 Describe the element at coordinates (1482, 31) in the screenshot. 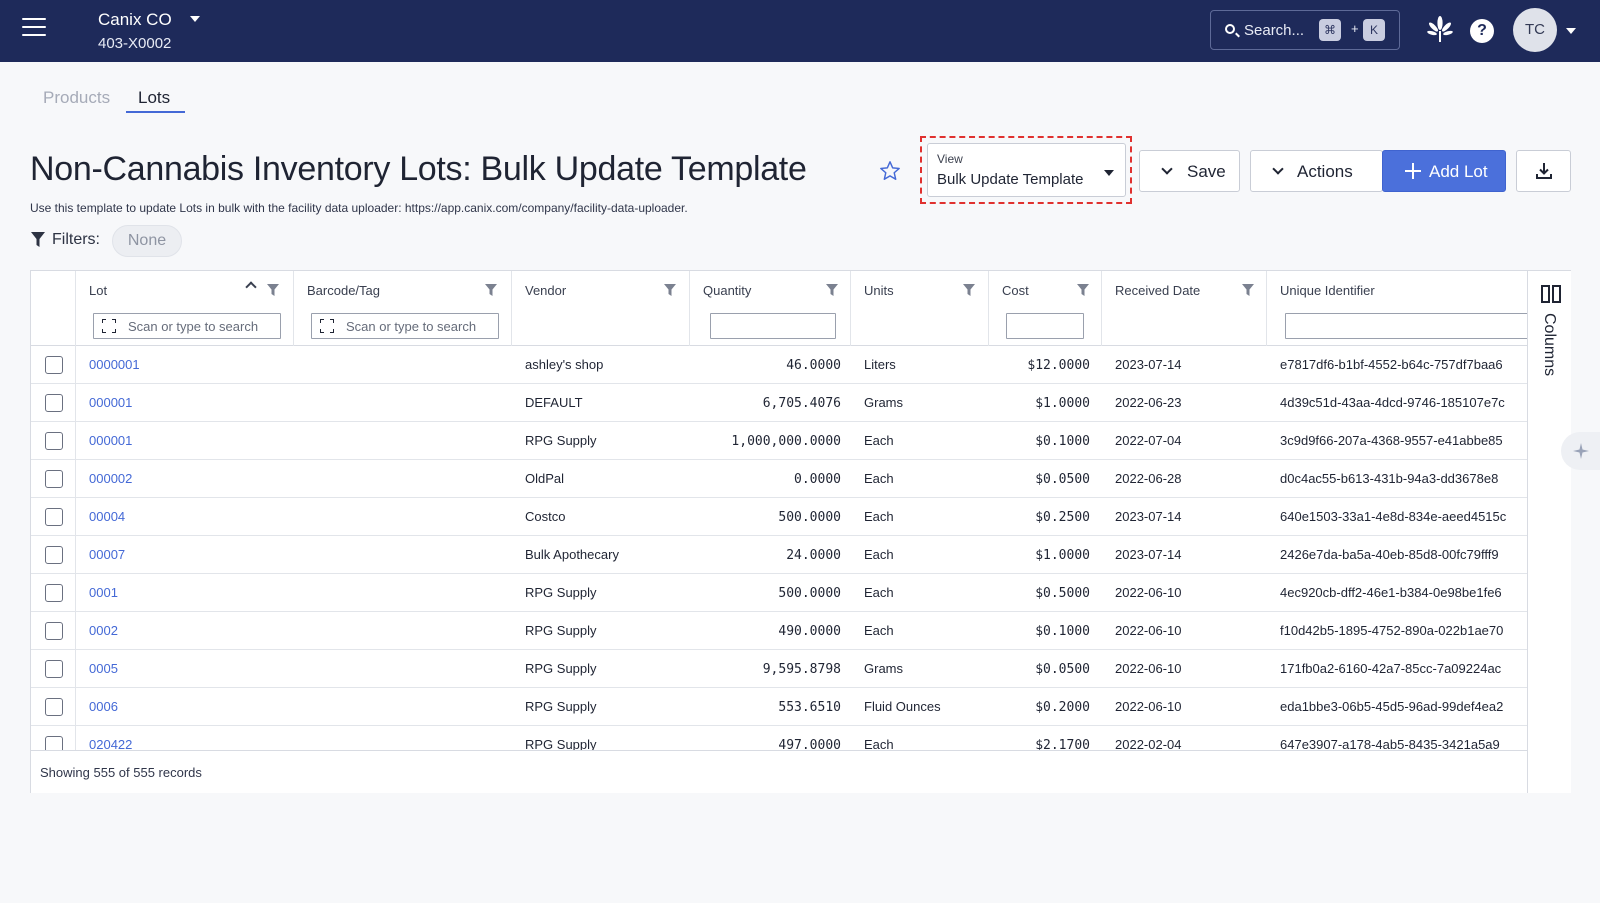

I see `help-icon: ?` at that location.